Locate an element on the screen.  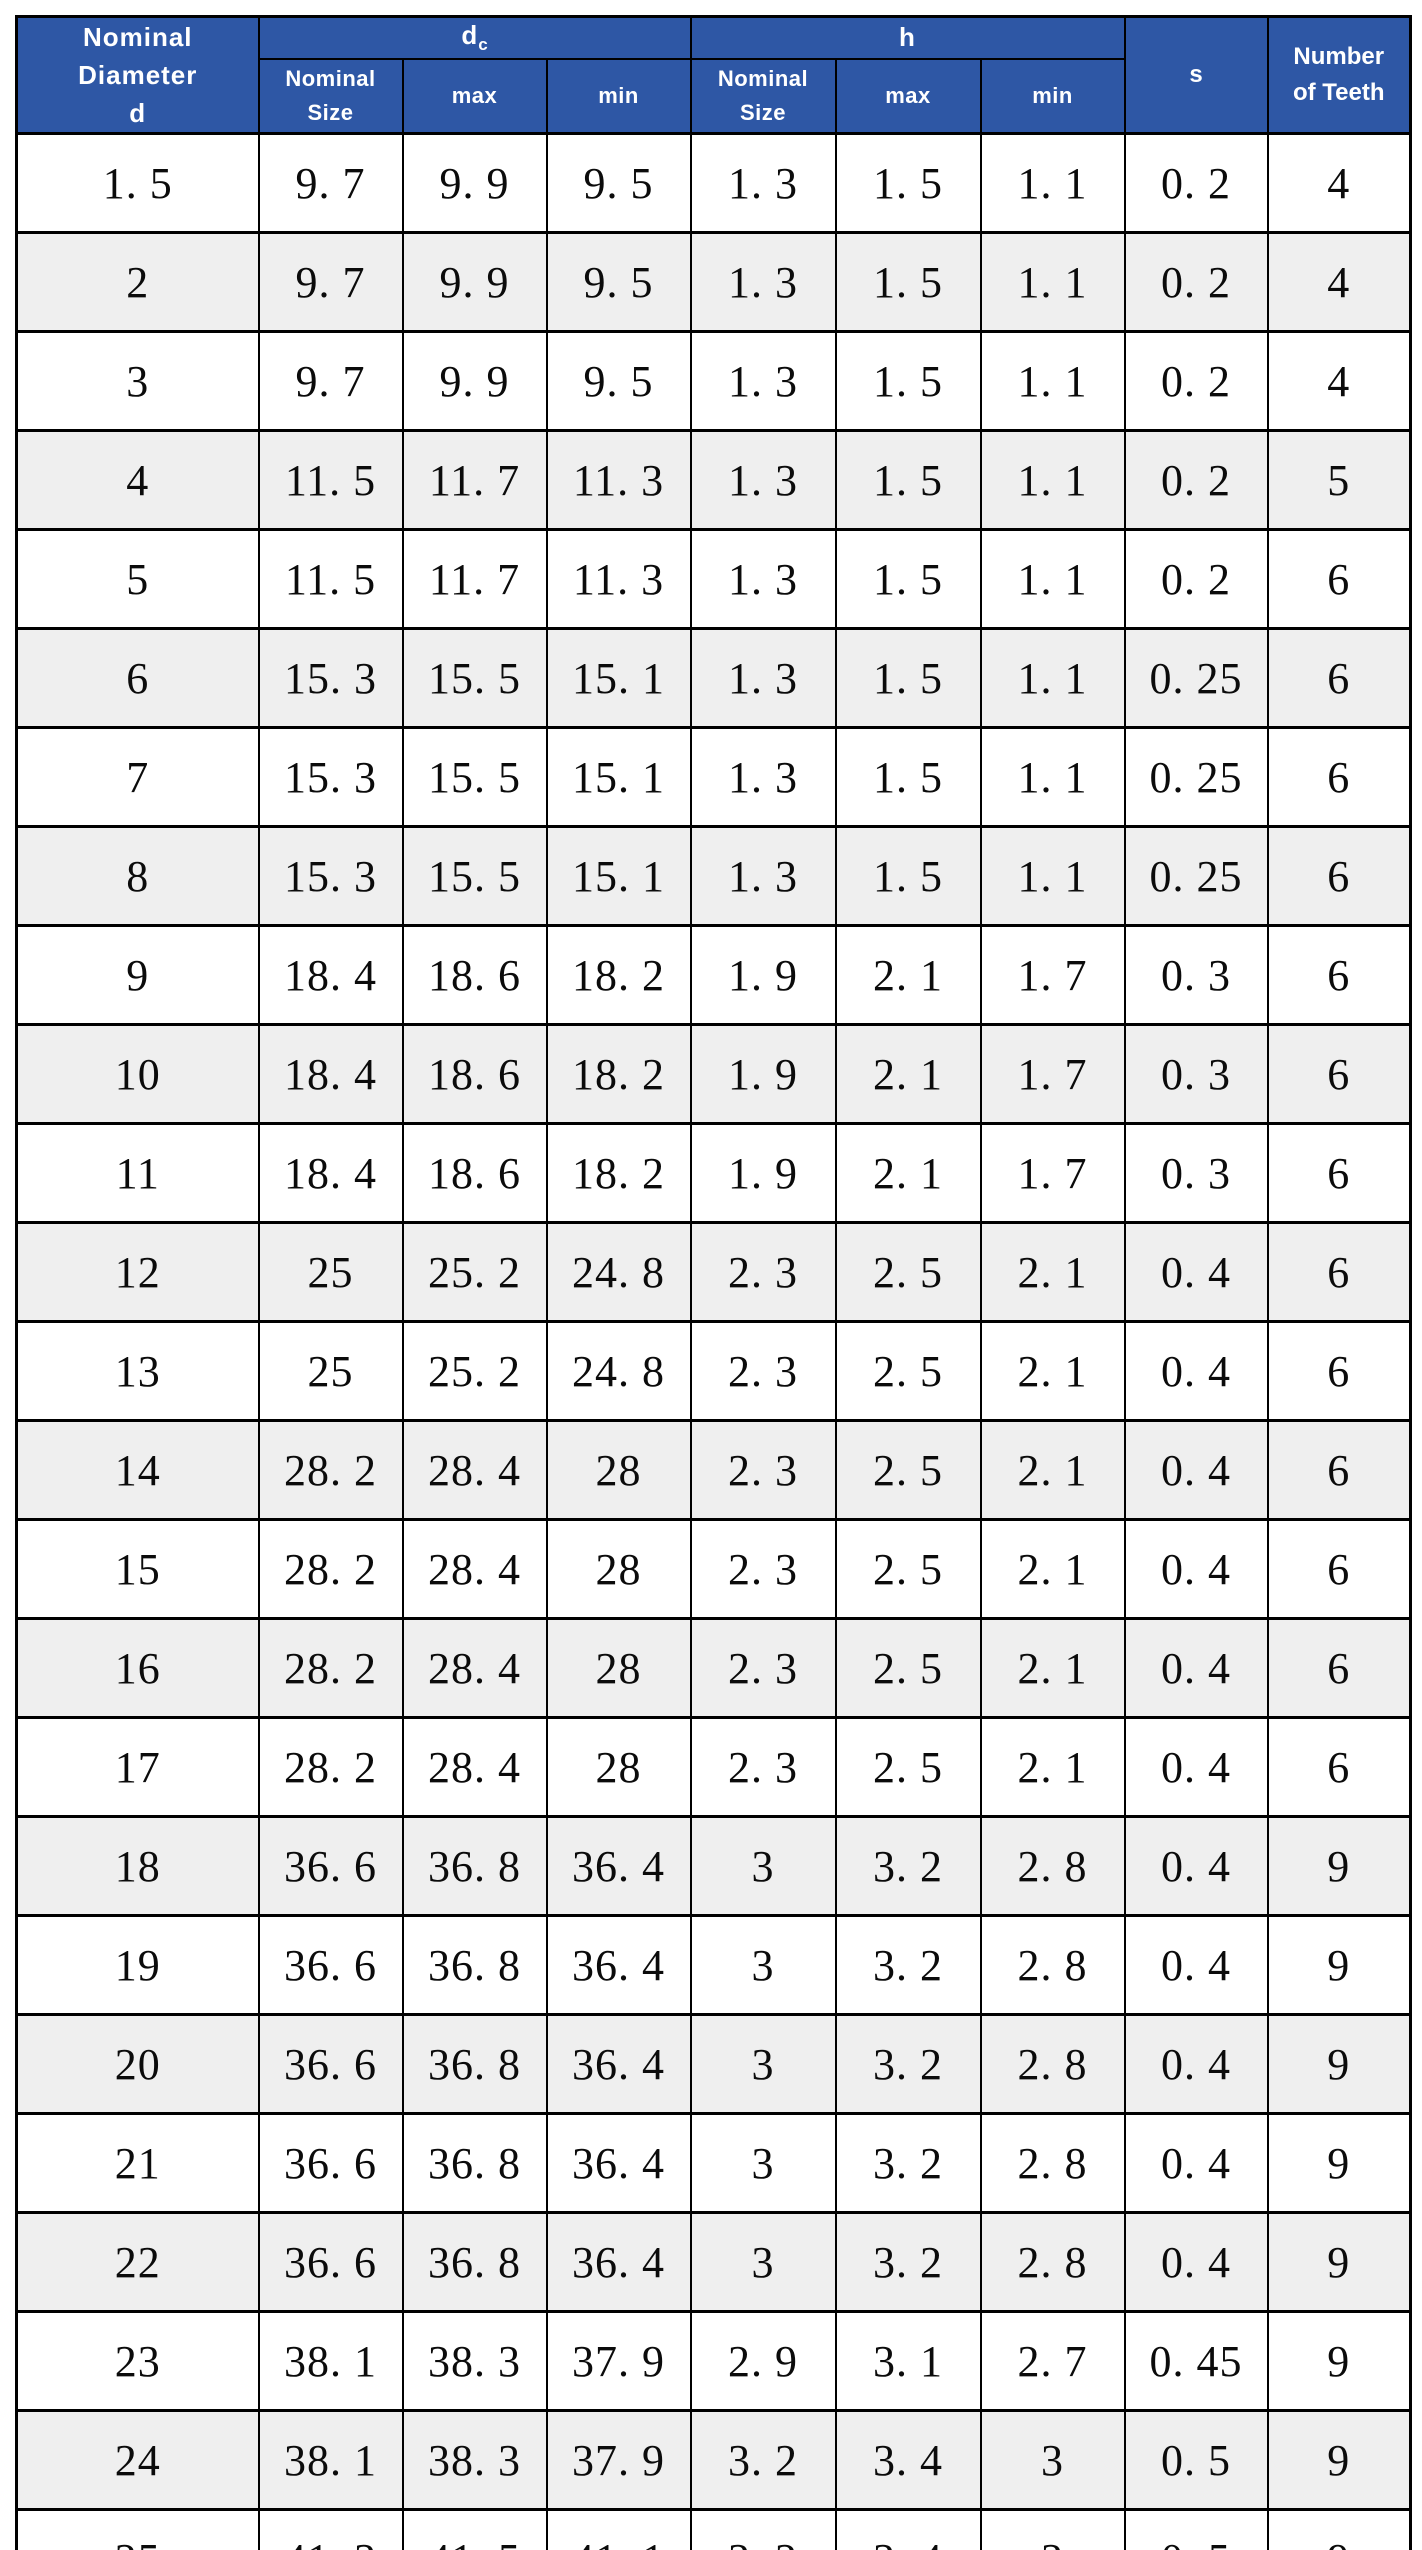
cell-h-max: 2. 1 is located at coordinates (908, 975).